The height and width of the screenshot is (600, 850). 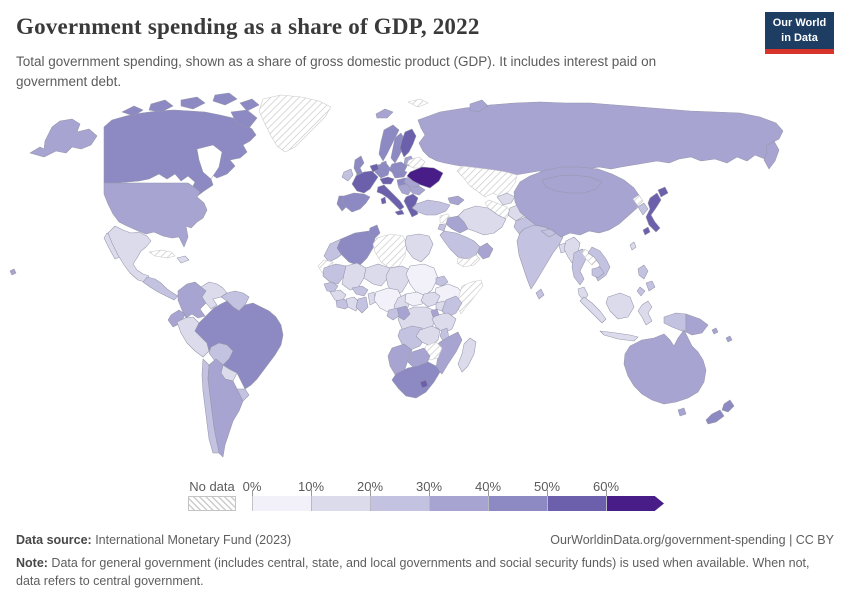 I want to click on region-algeria, so click(x=356, y=248).